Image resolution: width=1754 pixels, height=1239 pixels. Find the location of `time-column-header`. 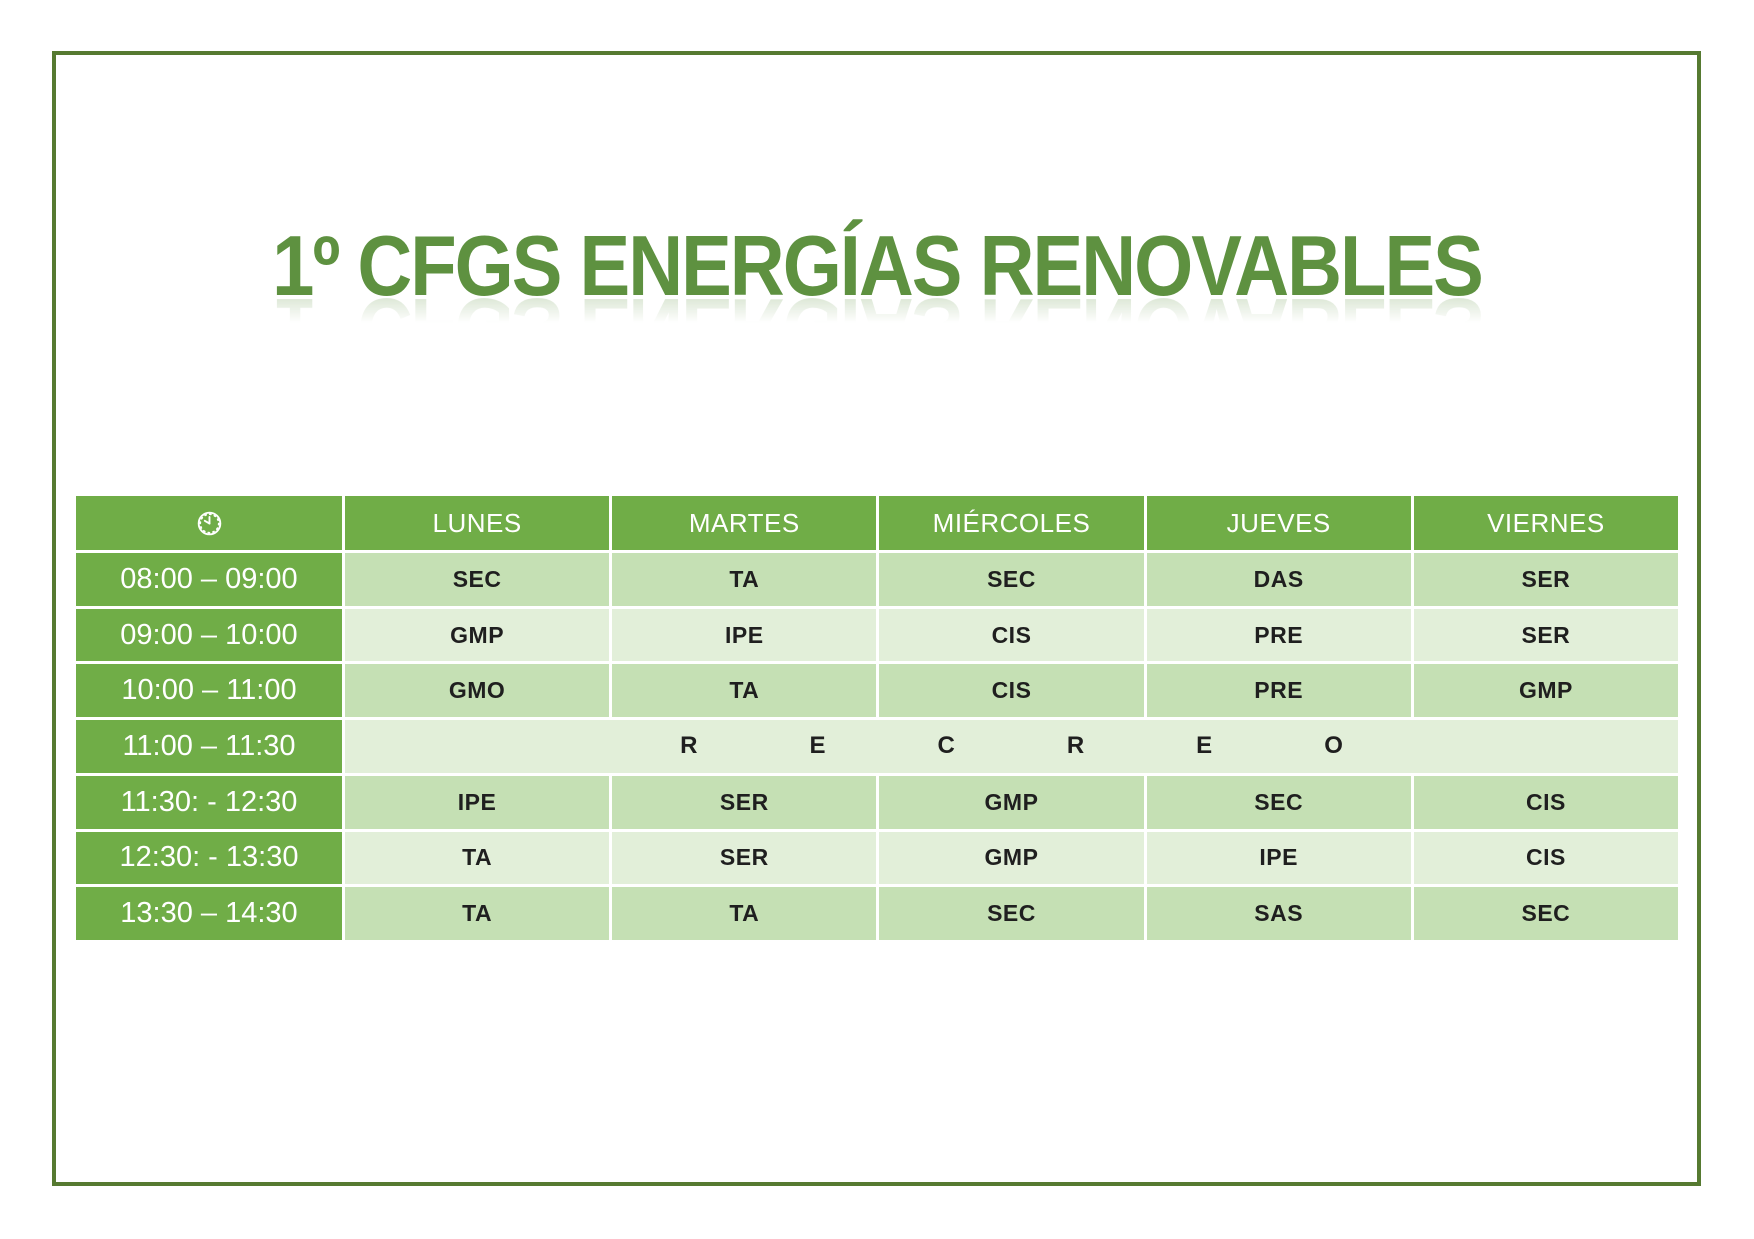

time-column-header is located at coordinates (209, 523).